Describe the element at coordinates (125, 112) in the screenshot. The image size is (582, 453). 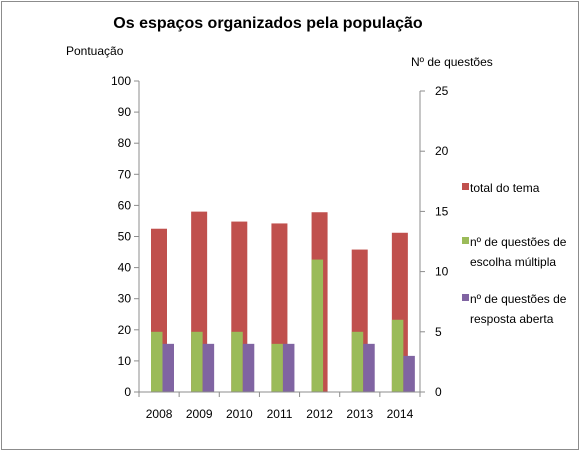
I see `left-tick-label: 90` at that location.